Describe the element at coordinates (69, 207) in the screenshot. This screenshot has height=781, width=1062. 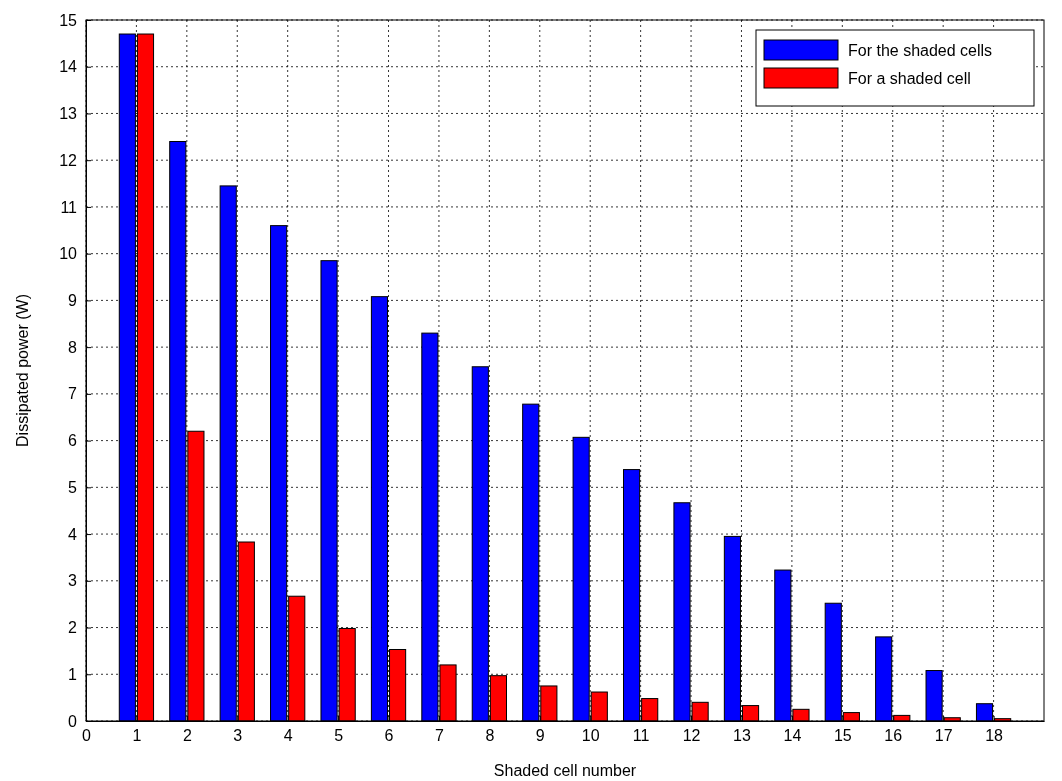
I see `y-tick-label: 11` at that location.